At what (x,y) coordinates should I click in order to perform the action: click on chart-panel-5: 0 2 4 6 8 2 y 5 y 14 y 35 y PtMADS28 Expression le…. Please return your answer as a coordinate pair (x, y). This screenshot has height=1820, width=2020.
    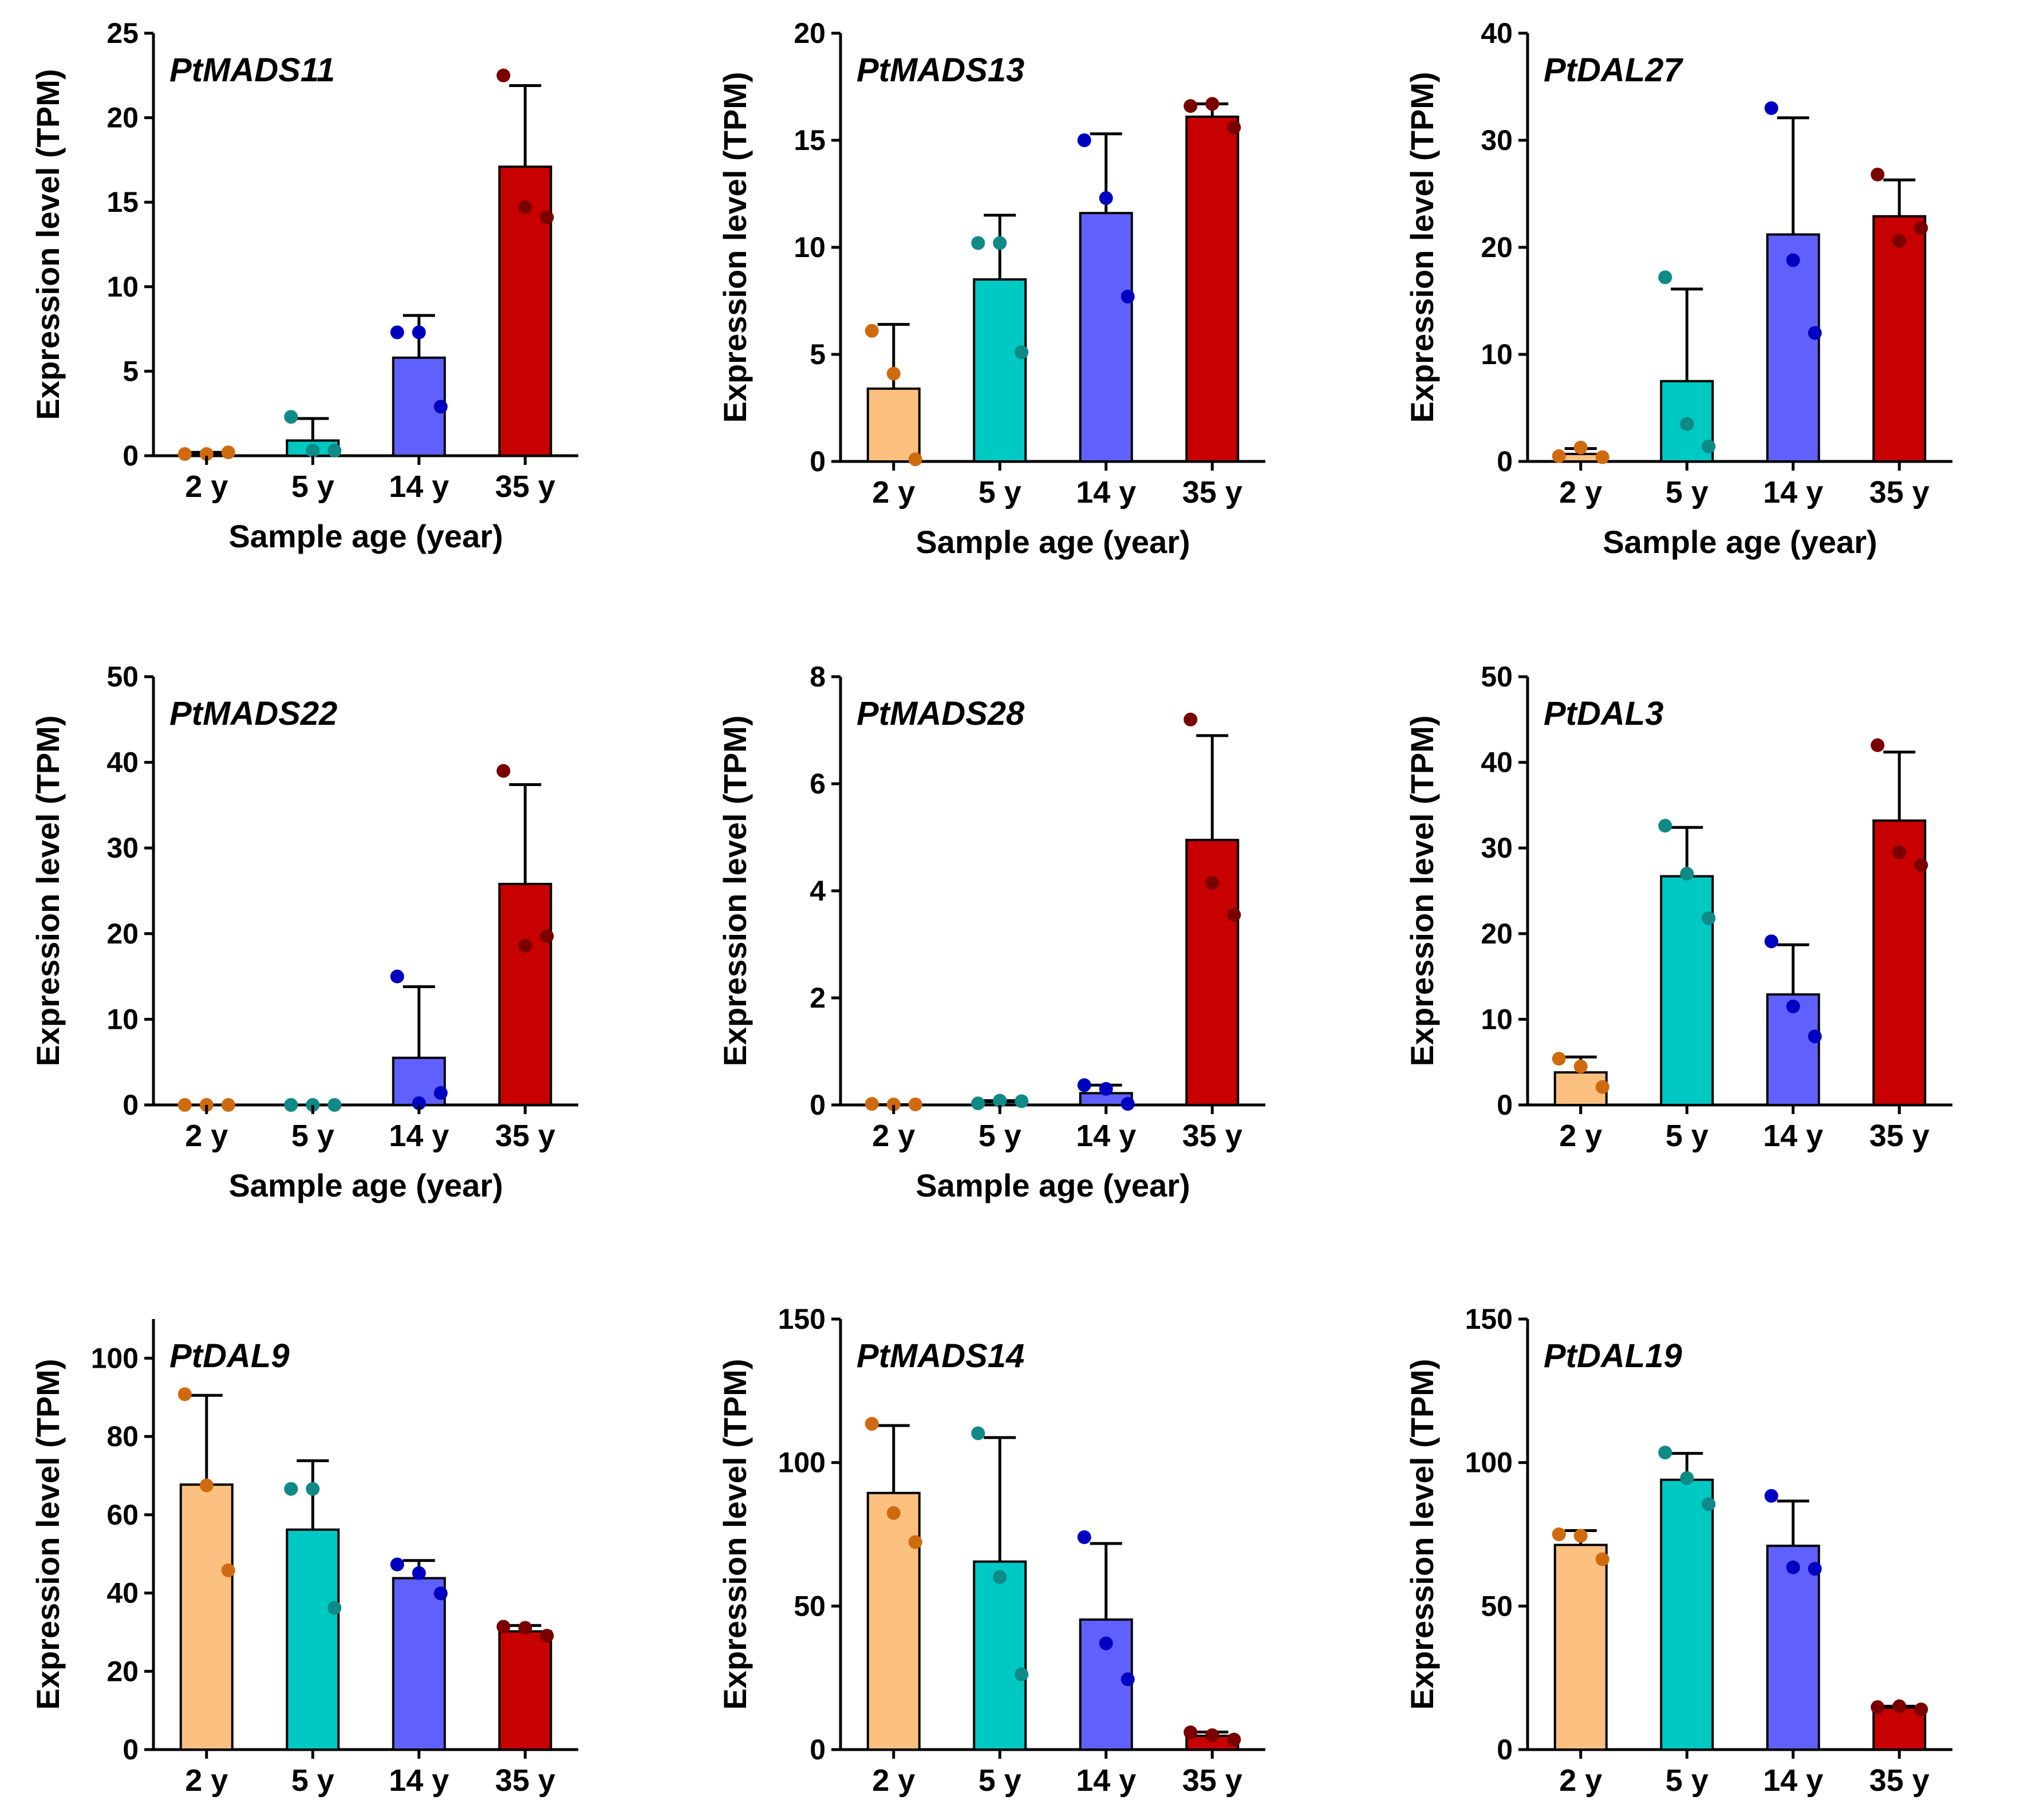
    Looking at the image, I should click on (991, 932).